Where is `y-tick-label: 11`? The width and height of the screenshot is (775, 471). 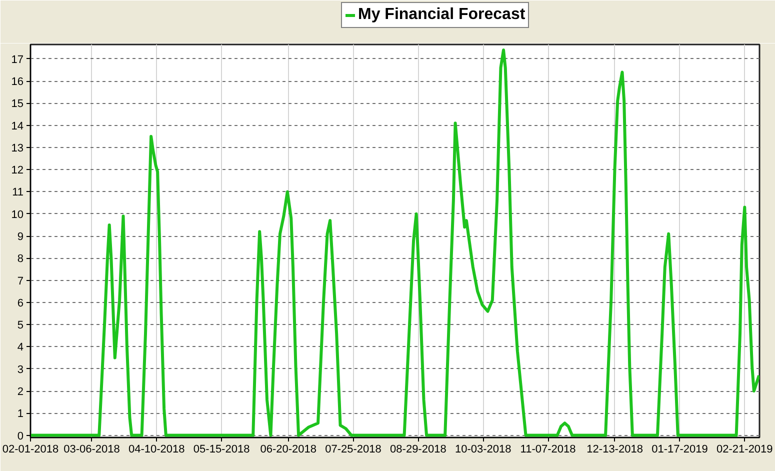
y-tick-label: 11 is located at coordinates (18, 192).